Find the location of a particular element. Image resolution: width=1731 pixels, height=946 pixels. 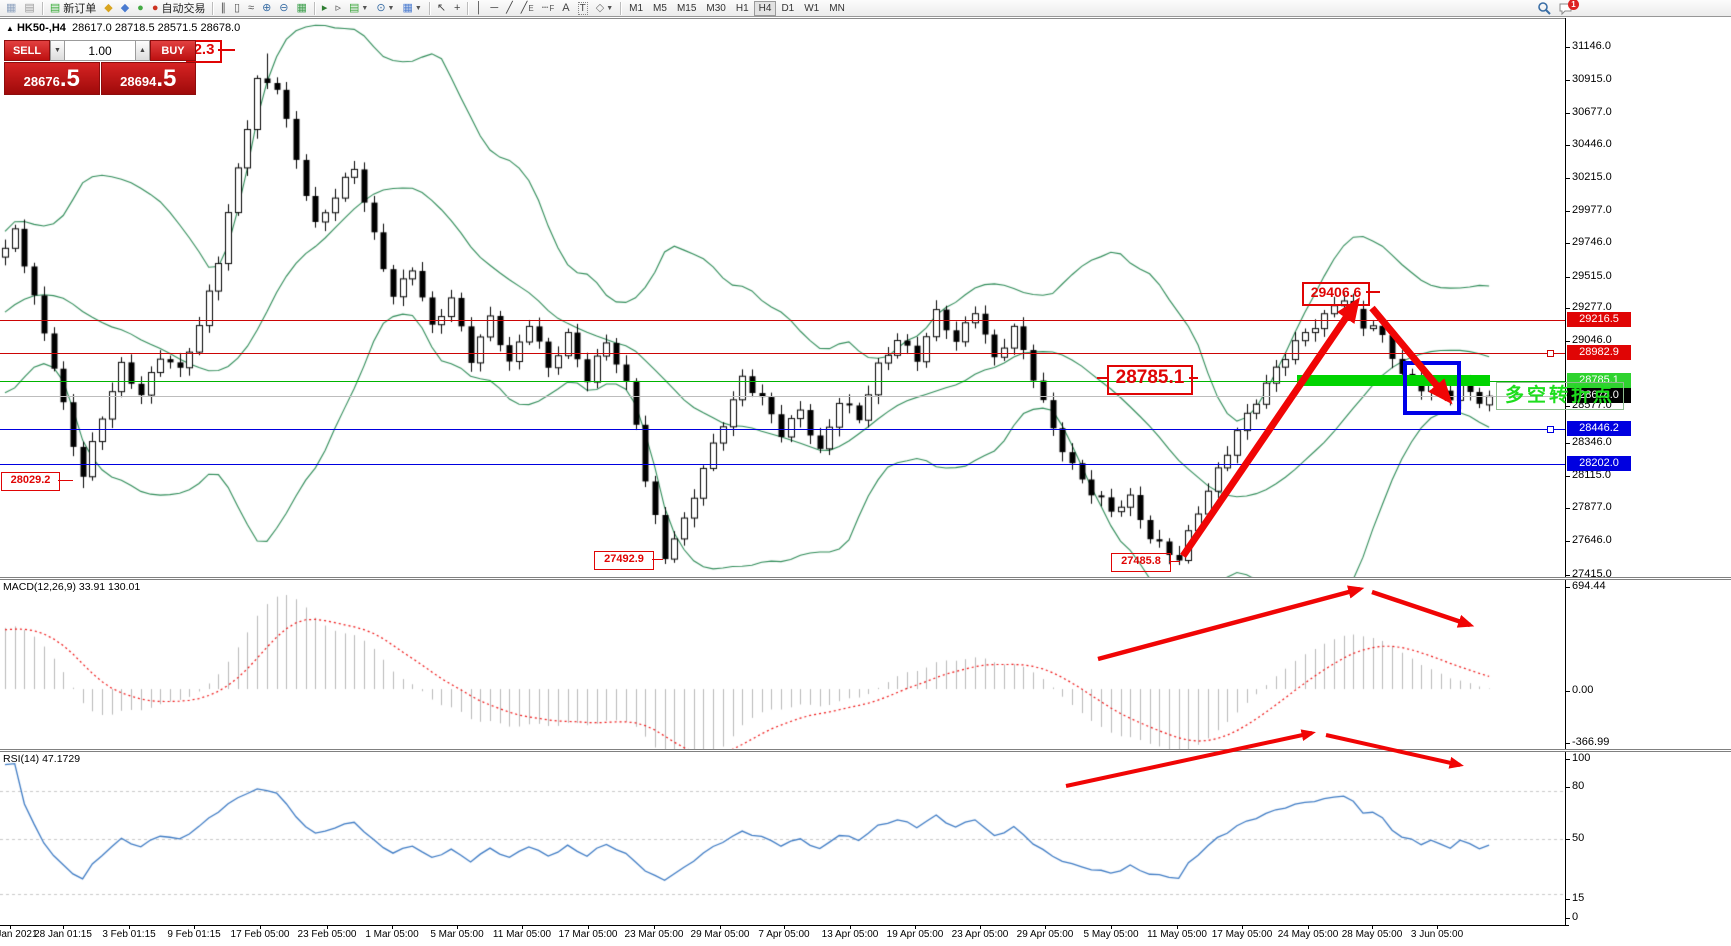

notification-badge: 1 is located at coordinates (1573, 5).